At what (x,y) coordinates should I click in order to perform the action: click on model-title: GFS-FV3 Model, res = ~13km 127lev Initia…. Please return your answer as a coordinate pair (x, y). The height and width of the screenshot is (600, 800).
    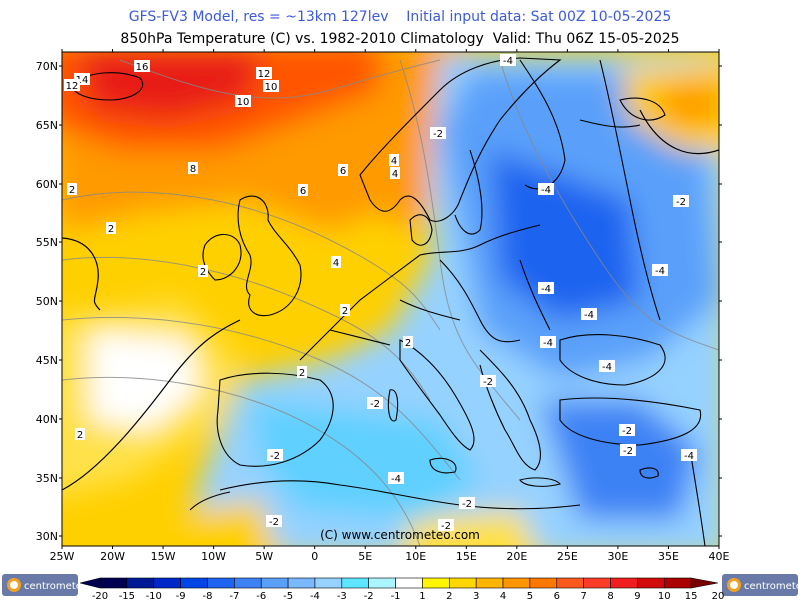
    Looking at the image, I should click on (400, 17).